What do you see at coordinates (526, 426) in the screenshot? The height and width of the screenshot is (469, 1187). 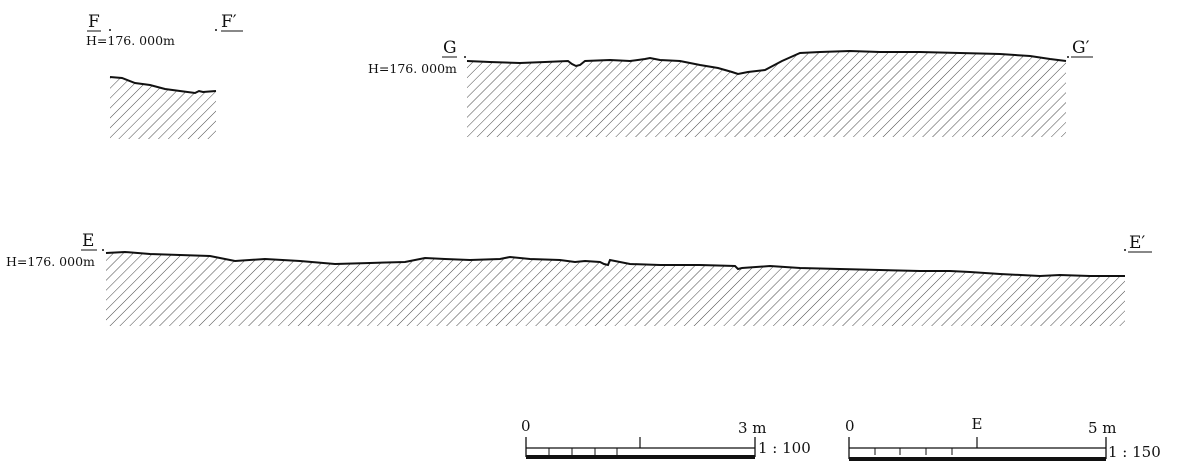 I see `scale-bar-1-100-start-label: 0` at bounding box center [526, 426].